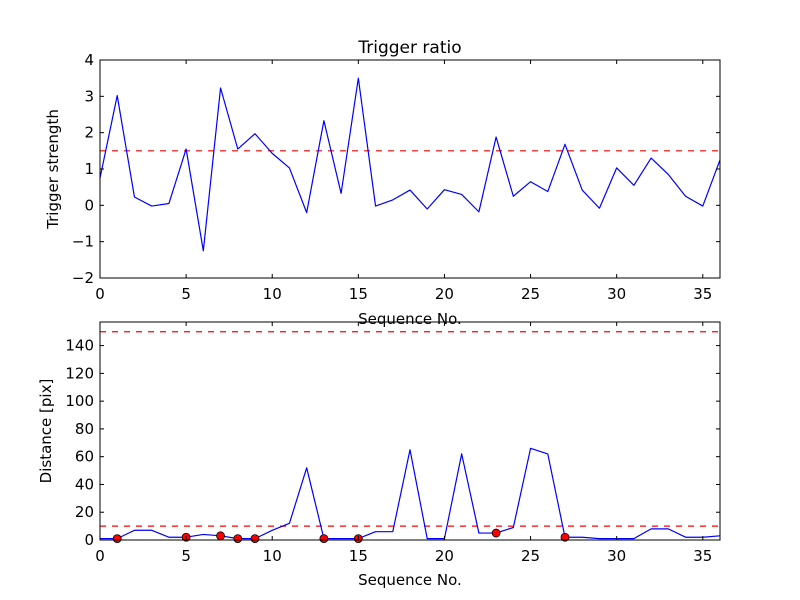 The height and width of the screenshot is (600, 800). I want to click on top-y-tick-label: 3, so click(89, 96).